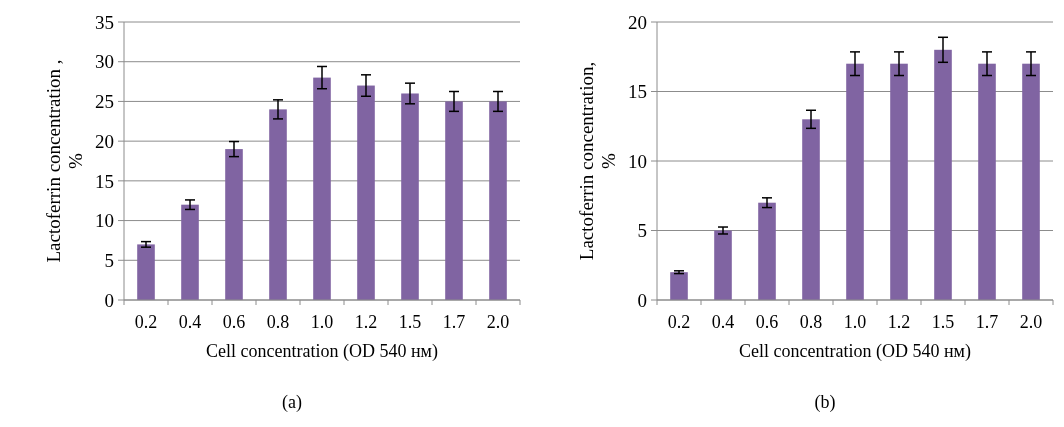  Describe the element at coordinates (292, 402) in the screenshot. I see `text: (a)` at that location.